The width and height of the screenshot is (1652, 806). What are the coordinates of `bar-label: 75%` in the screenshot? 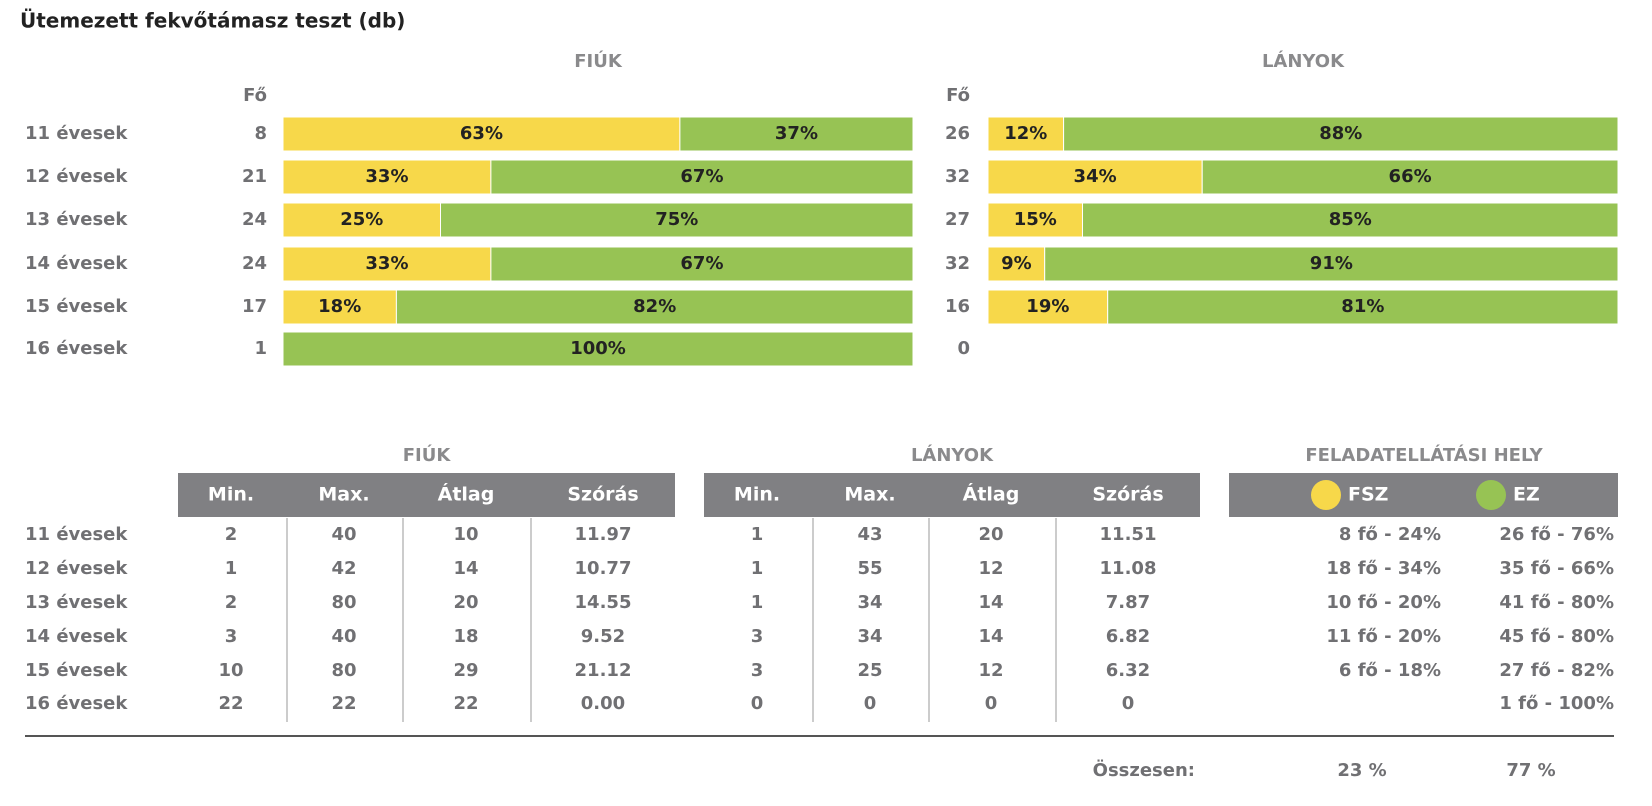 It's located at (676, 219).